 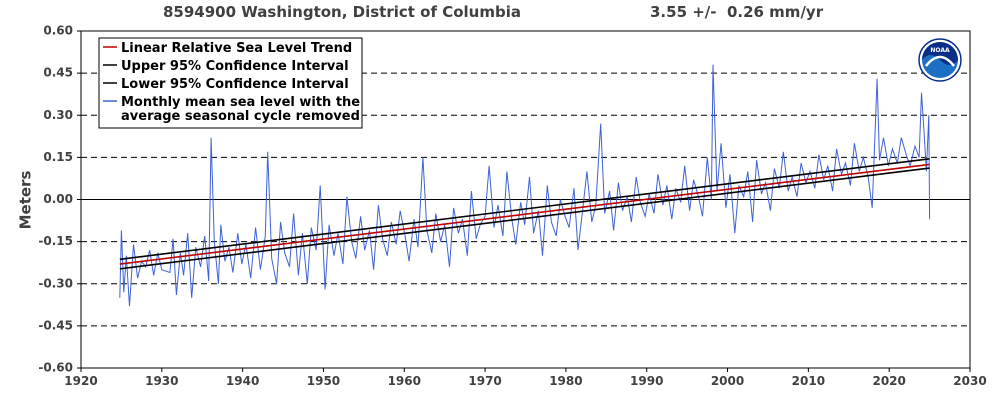 I want to click on x-tick-label: 1990, so click(x=646, y=381).